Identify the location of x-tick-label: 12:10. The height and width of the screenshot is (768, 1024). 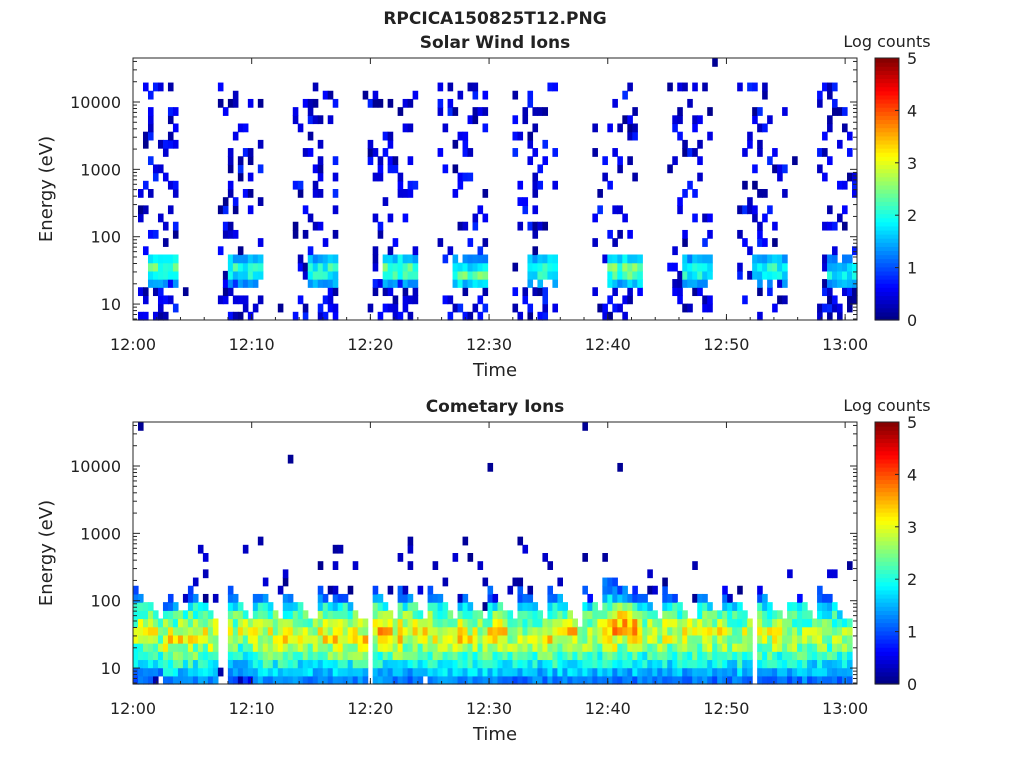
(252, 344).